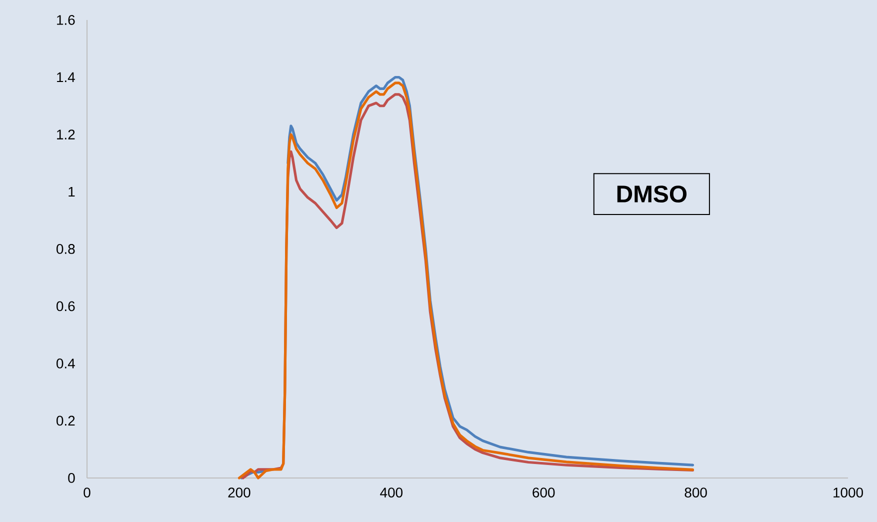 The image size is (877, 522). I want to click on x-tick-label: 400, so click(391, 493).